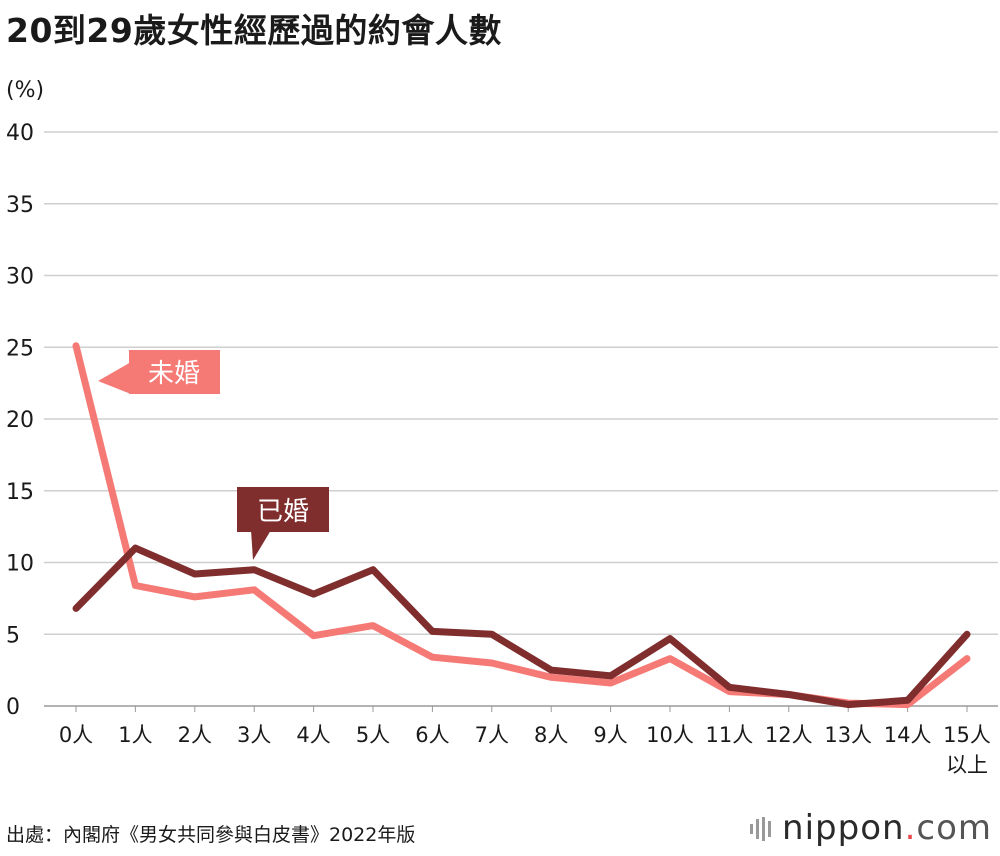  I want to click on x-tick-label: 3人, so click(254, 735).